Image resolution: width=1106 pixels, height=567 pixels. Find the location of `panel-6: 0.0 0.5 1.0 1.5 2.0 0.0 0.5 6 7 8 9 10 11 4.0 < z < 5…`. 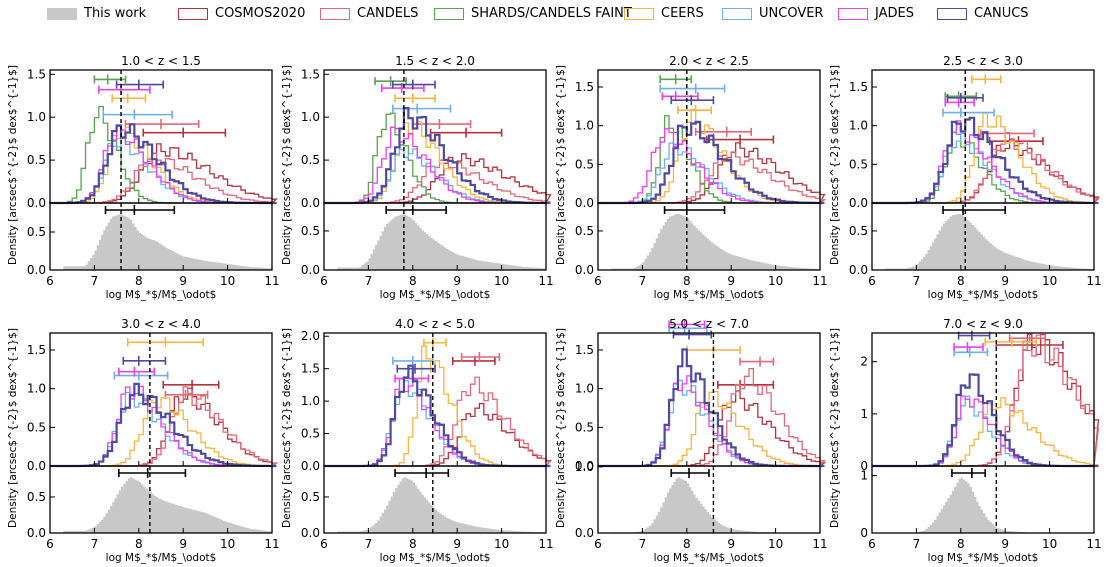

panel-6: 0.0 0.5 1.0 1.5 2.0 0.0 0.5 6 7 8 9 10 11 4.0 < z < 5… is located at coordinates (417, 440).